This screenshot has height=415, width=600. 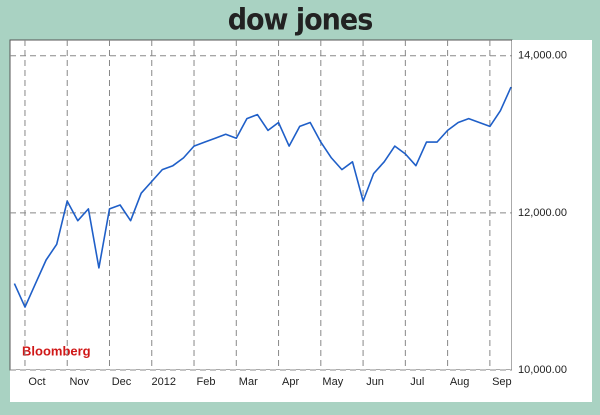 I want to click on x-tick-label: Dec, so click(x=122, y=382).